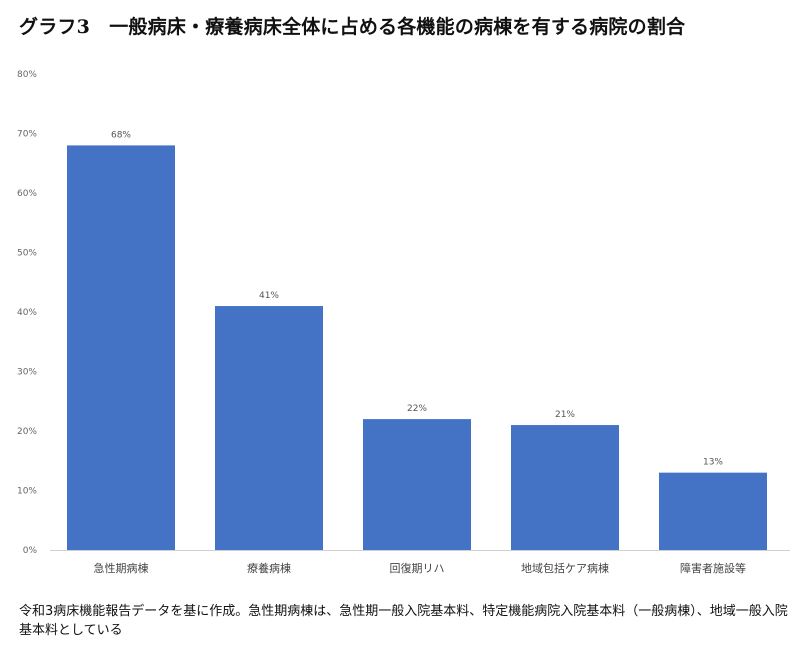 Image resolution: width=796 pixels, height=655 pixels. Describe the element at coordinates (713, 568) in the screenshot. I see `x-tick-label: 障害者施設等` at that location.